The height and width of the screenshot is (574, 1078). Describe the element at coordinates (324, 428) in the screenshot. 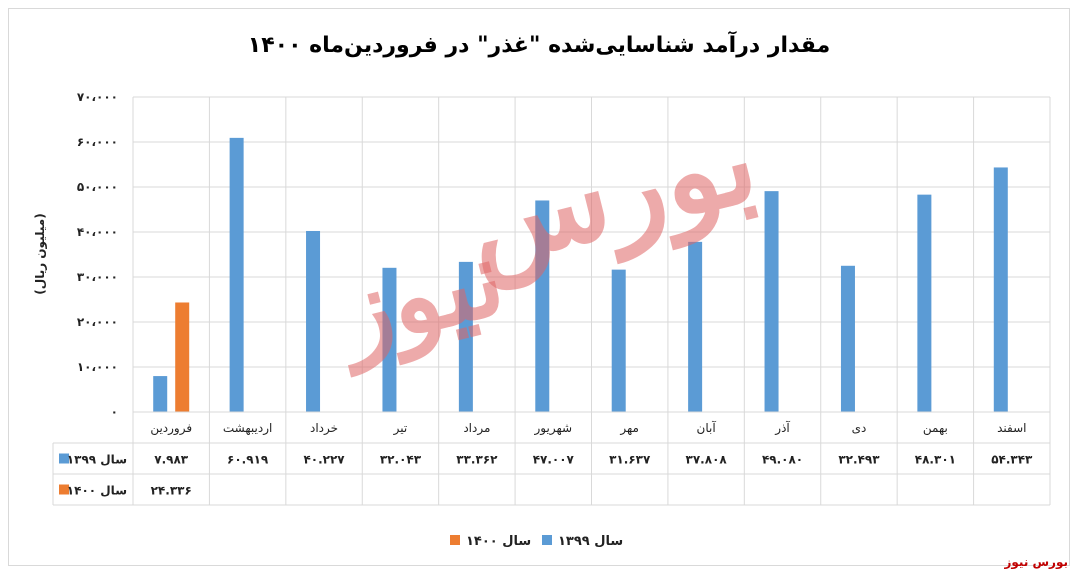

I see `category-label: خرداد` at that location.